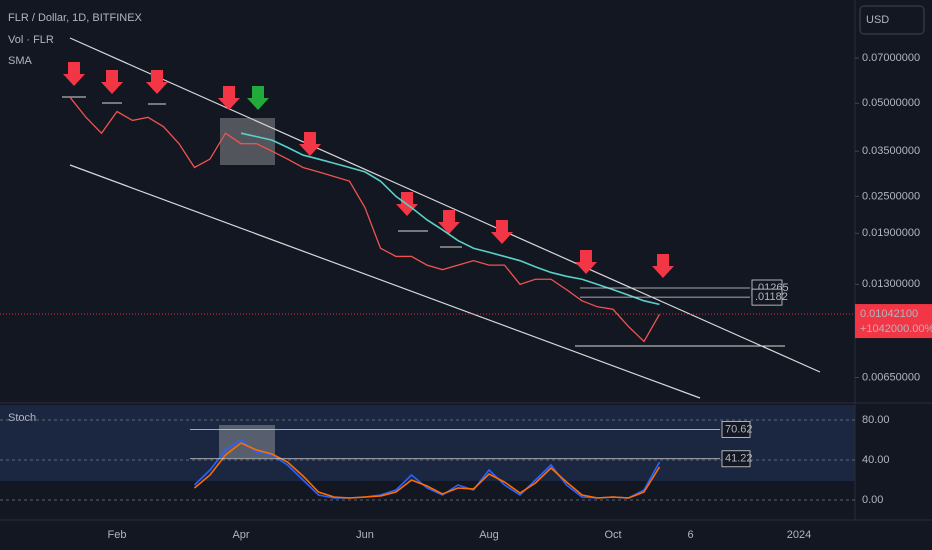 The width and height of the screenshot is (932, 550). What do you see at coordinates (891, 151) in the screenshot?
I see `y-tick-label: 0.03500000` at bounding box center [891, 151].